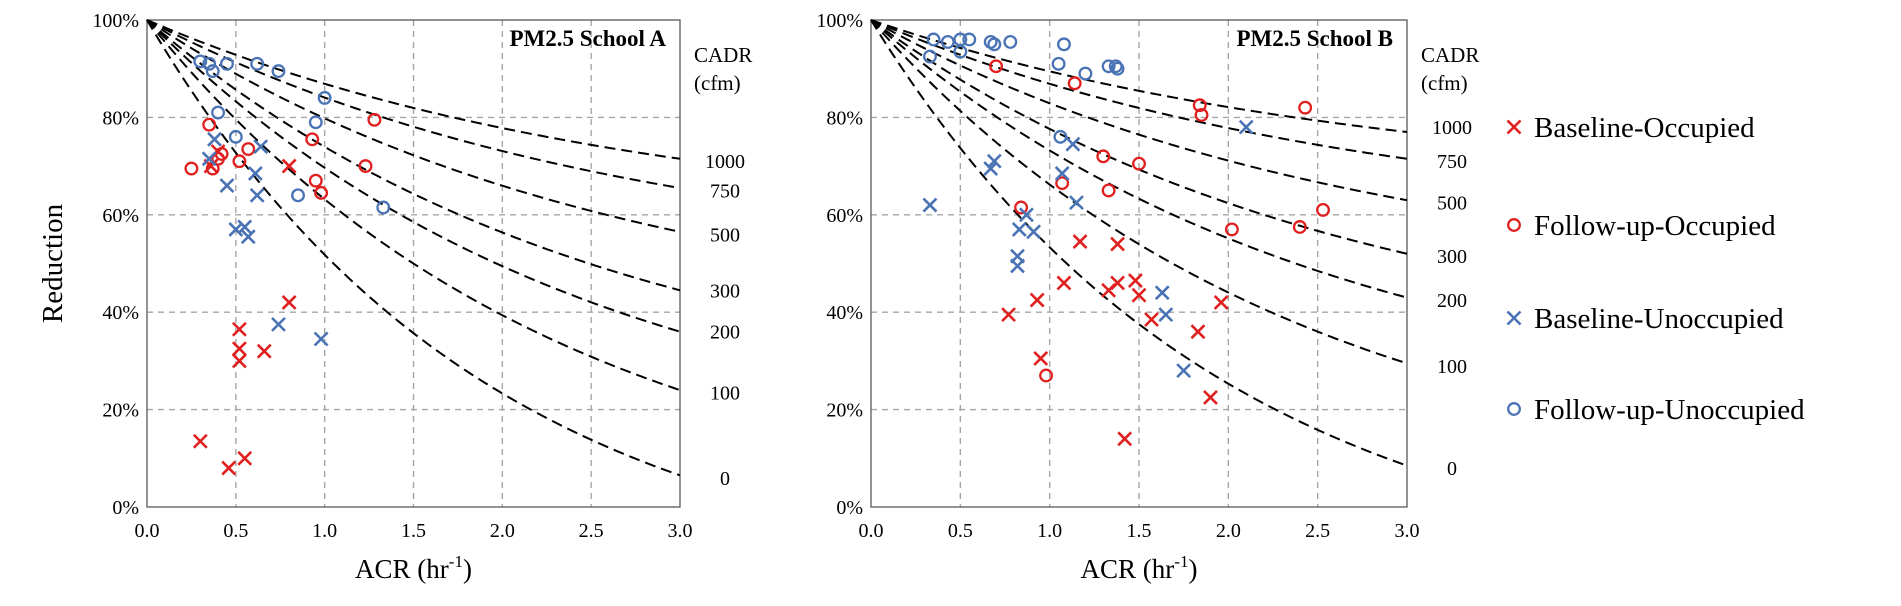  What do you see at coordinates (725, 235) in the screenshot?
I see `cadr-label-500: 500` at bounding box center [725, 235].